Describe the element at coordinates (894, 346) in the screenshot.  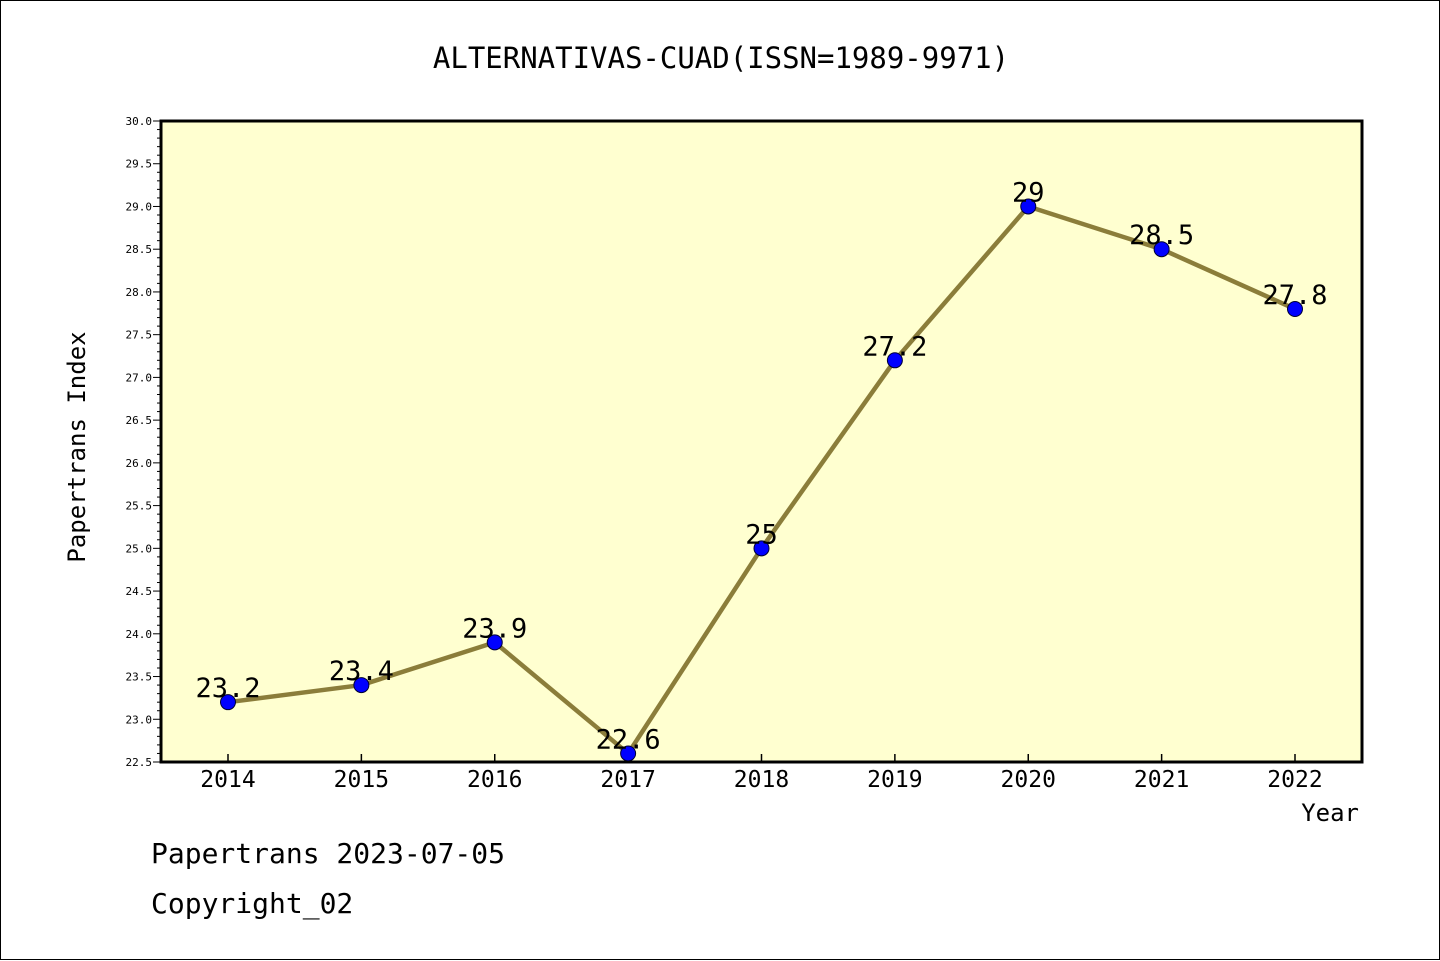
I see `data-label-5: 27.2` at that location.